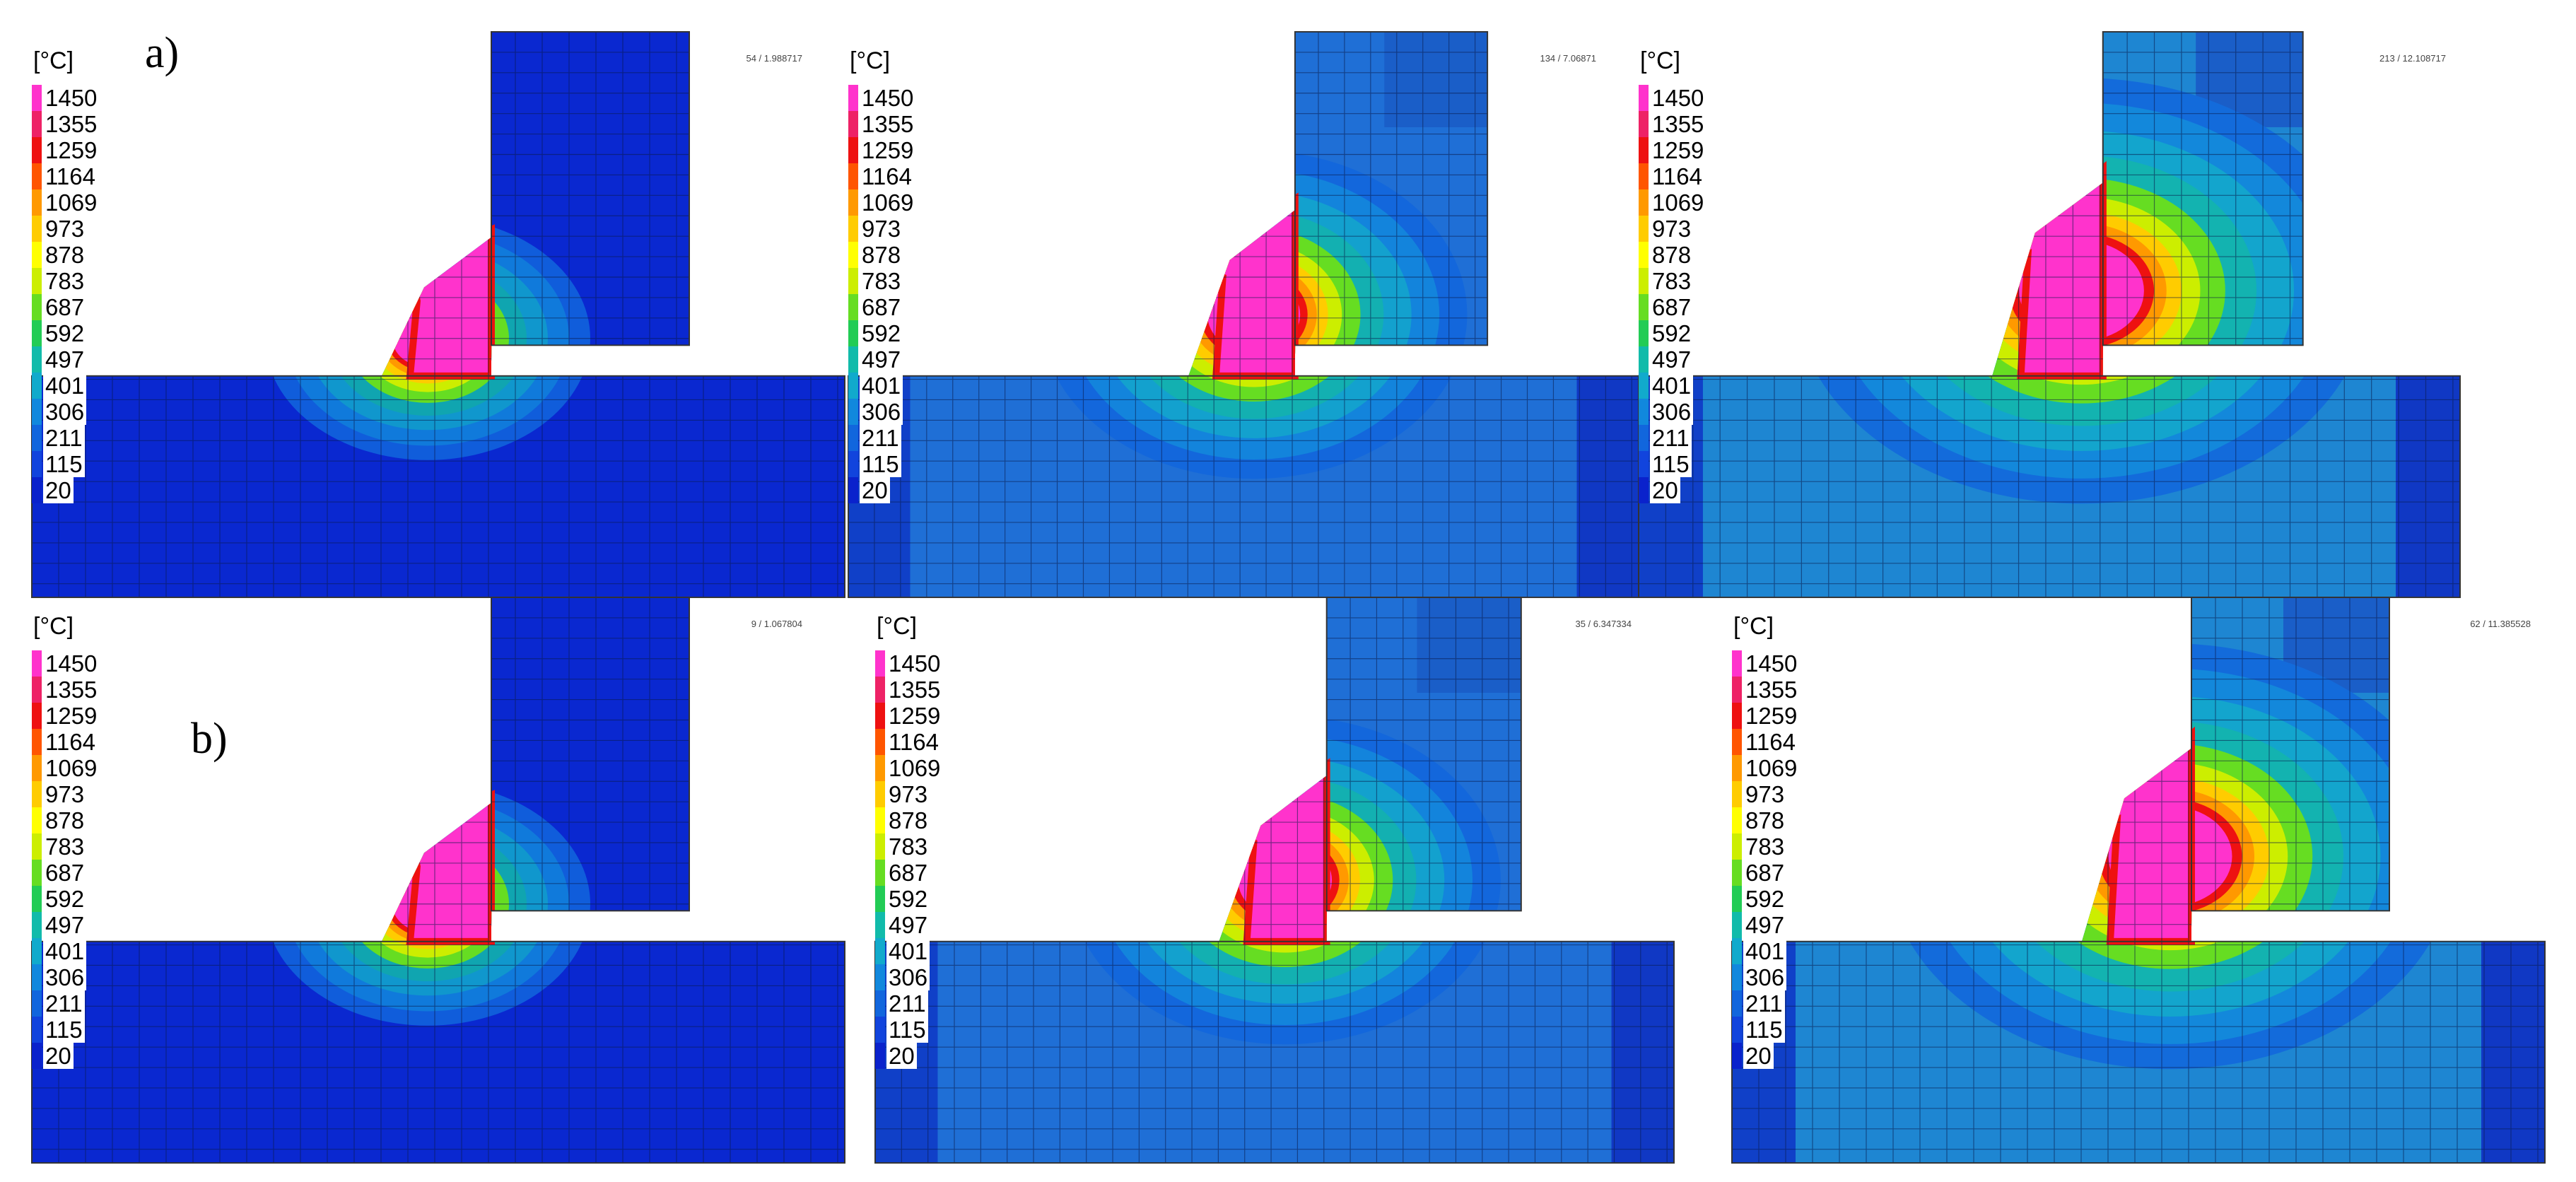  What do you see at coordinates (776, 624) in the screenshot?
I see `time-step-stamp: 9 / 1.067804` at bounding box center [776, 624].